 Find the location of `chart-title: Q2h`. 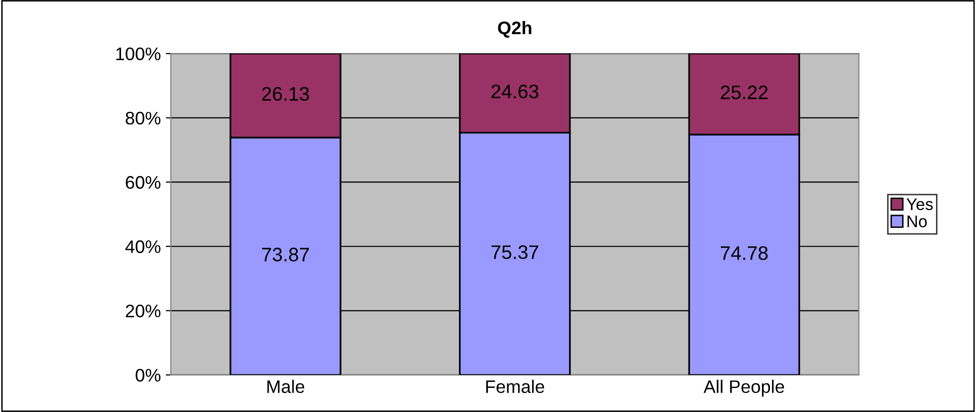

chart-title: Q2h is located at coordinates (515, 29).